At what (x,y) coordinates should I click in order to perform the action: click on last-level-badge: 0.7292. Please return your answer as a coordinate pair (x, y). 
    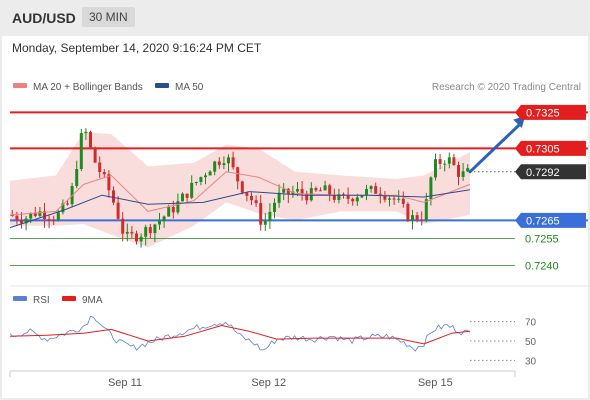
    Looking at the image, I should click on (550, 172).